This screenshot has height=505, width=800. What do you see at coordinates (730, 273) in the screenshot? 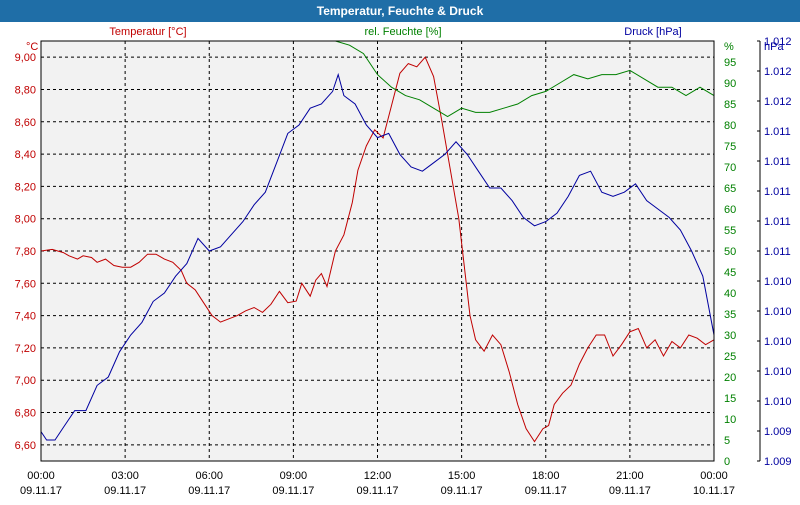
I see `humidity-tick-label: 45` at bounding box center [730, 273].